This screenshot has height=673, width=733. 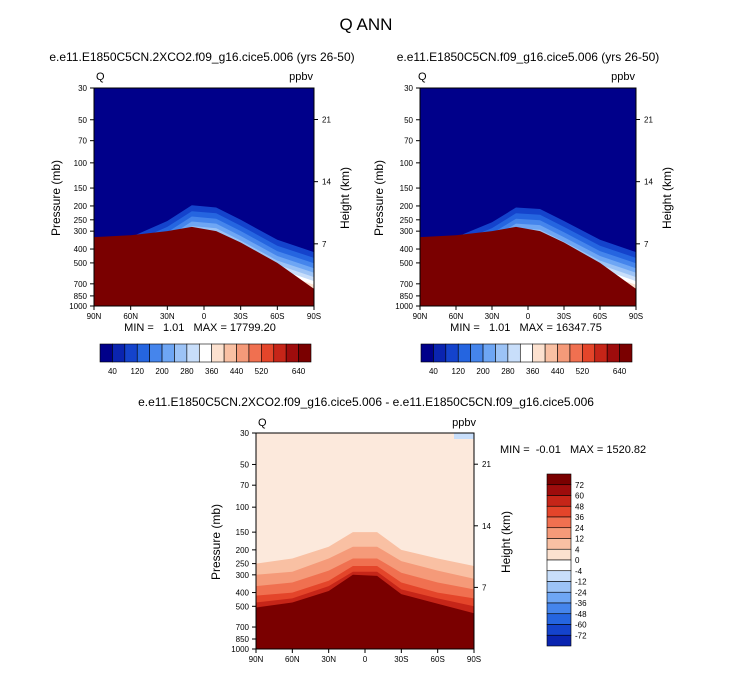 I want to click on panel-3-ylabel: Pressure (mb), so click(x=216, y=542).